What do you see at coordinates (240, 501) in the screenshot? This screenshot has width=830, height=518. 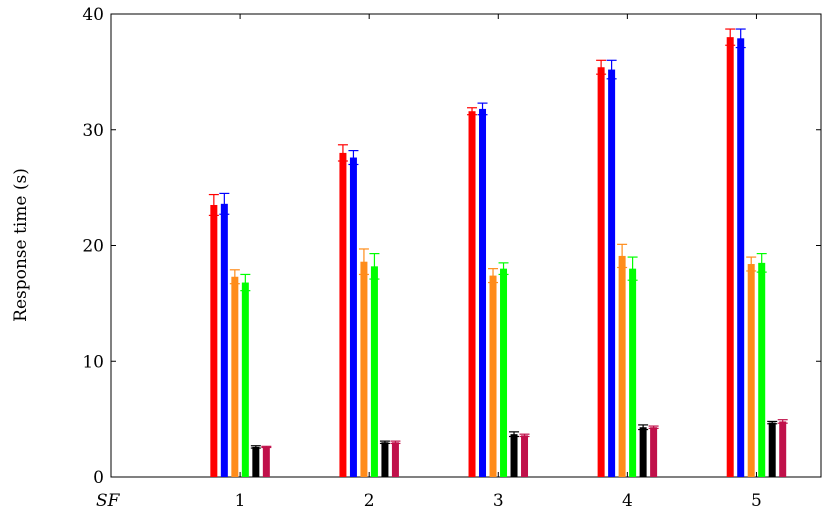 I see `x-tick-label: 1` at bounding box center [240, 501].